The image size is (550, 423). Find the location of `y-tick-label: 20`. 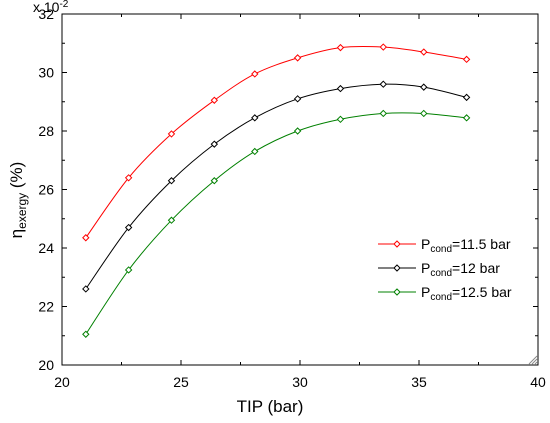

y-tick-label: 20 is located at coordinates (46, 365).